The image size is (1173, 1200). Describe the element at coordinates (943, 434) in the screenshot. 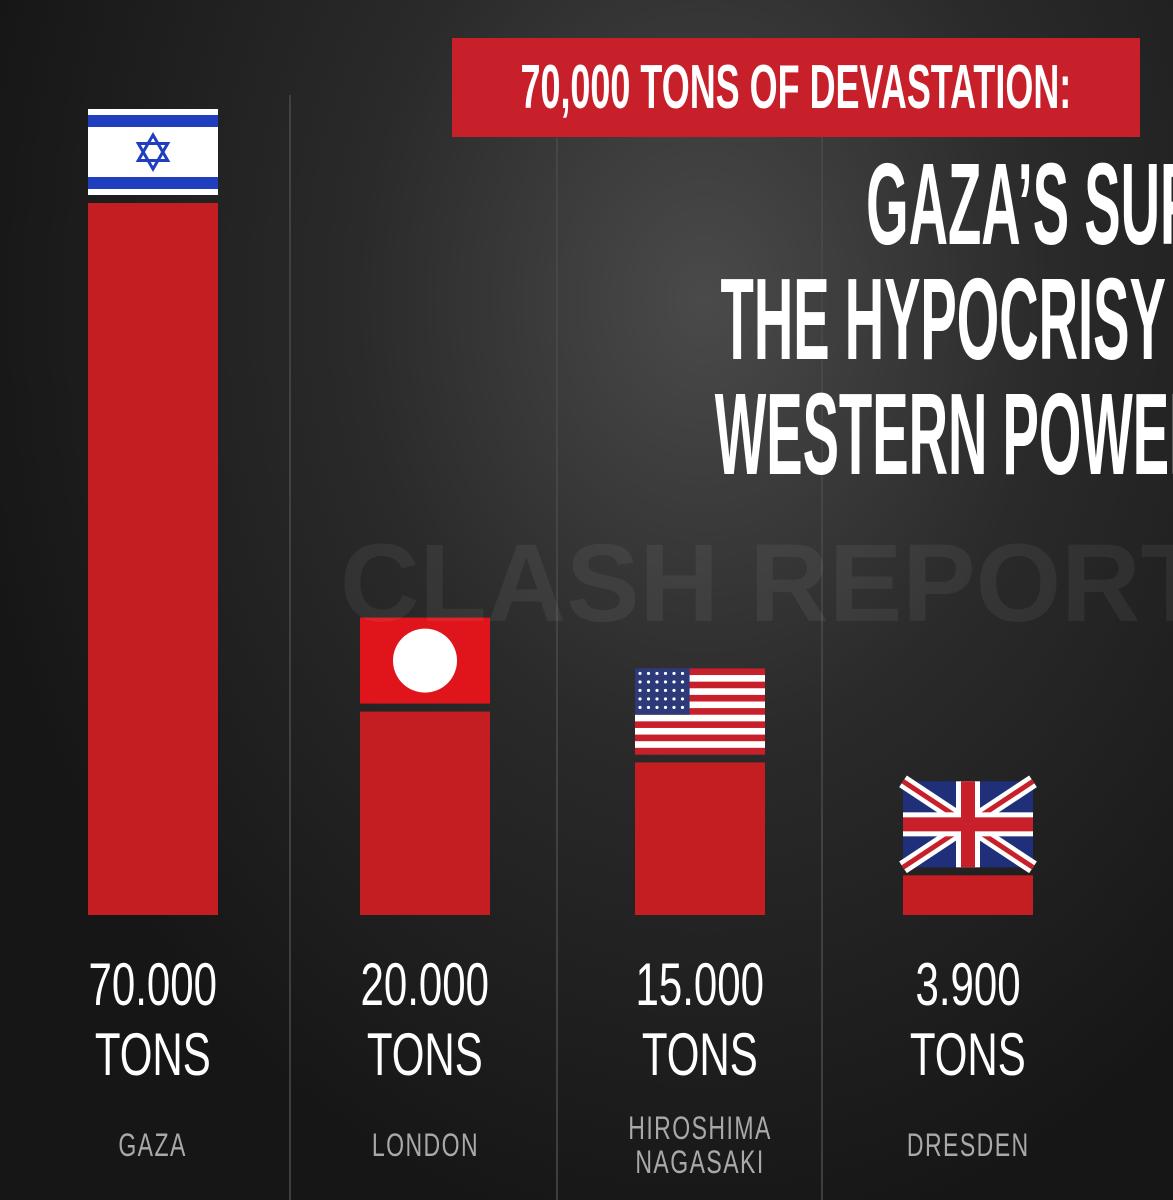

I see `chart-subtitle: WESTERN POWERS` at that location.